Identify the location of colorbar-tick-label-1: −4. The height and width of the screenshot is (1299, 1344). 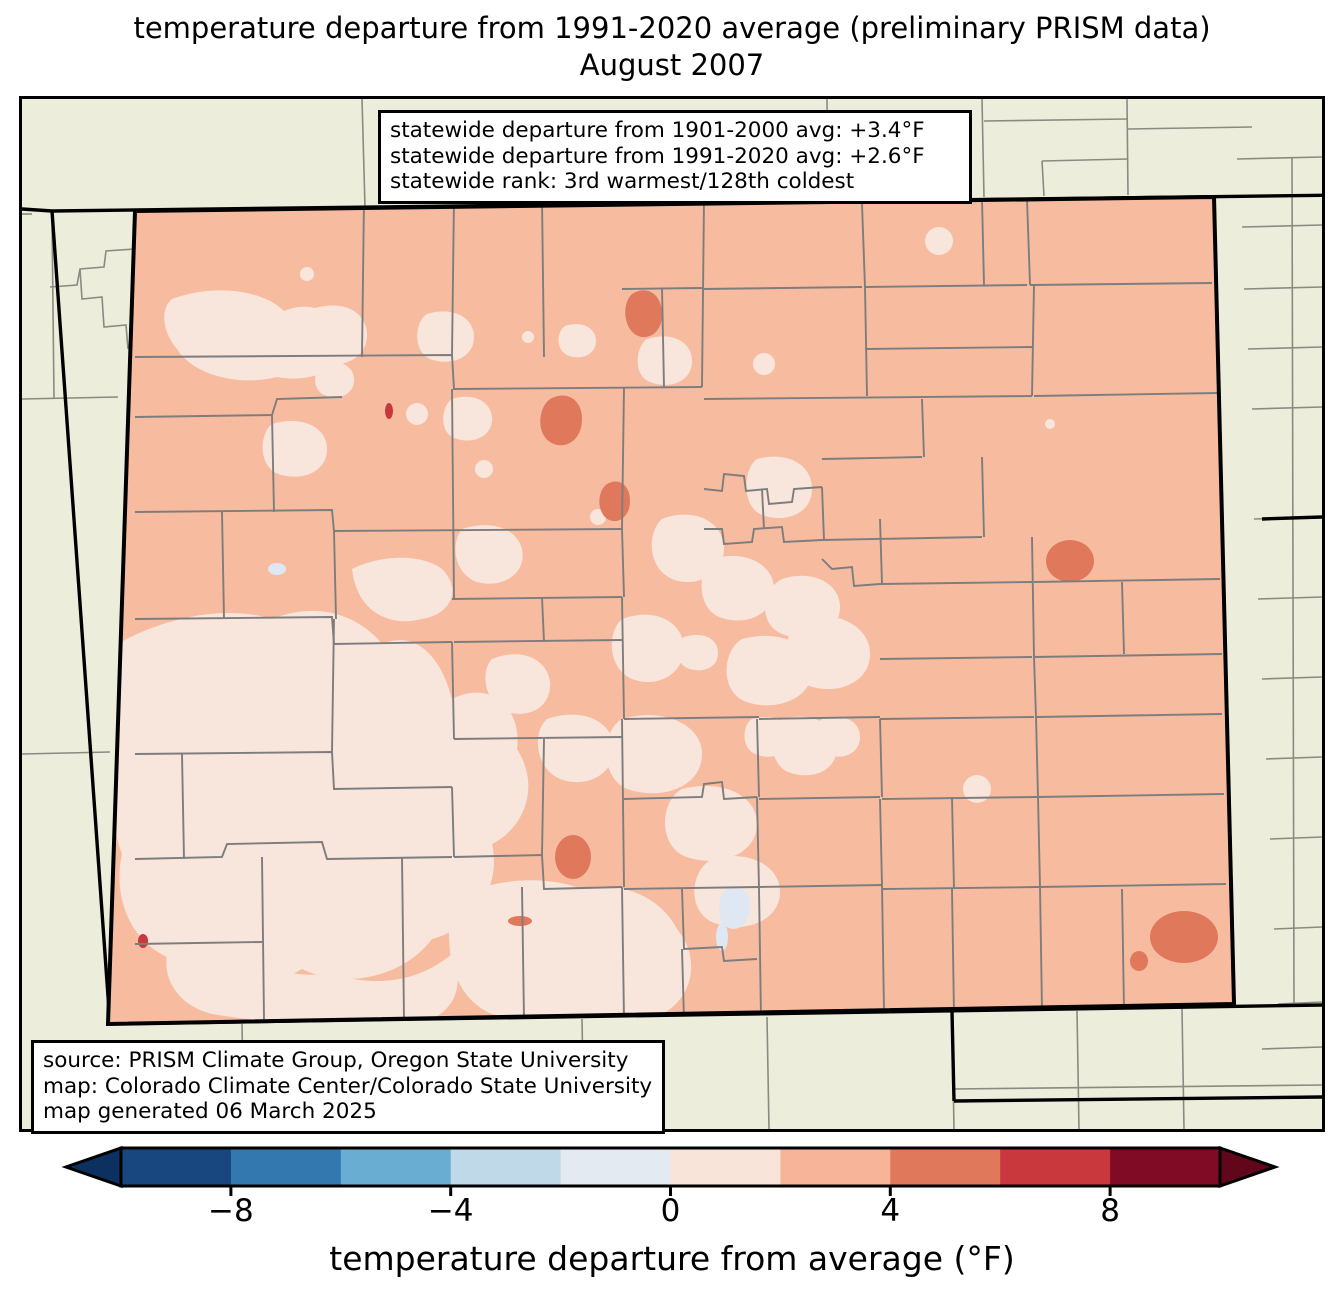
(450, 1211).